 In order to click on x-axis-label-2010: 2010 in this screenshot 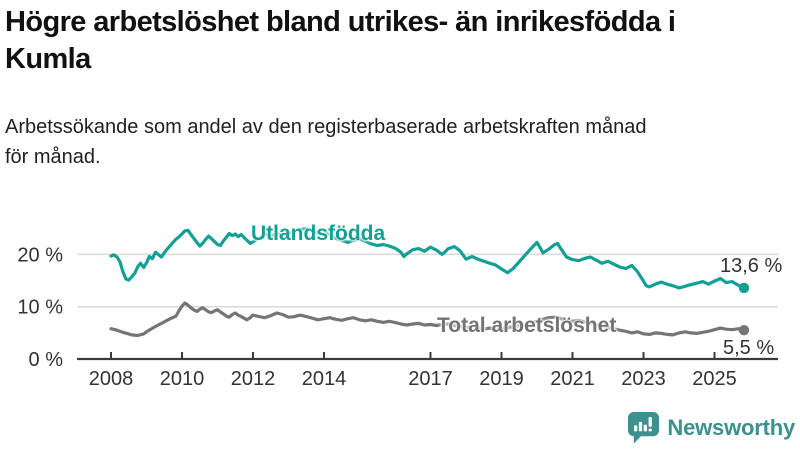, I will do `click(182, 379)`.